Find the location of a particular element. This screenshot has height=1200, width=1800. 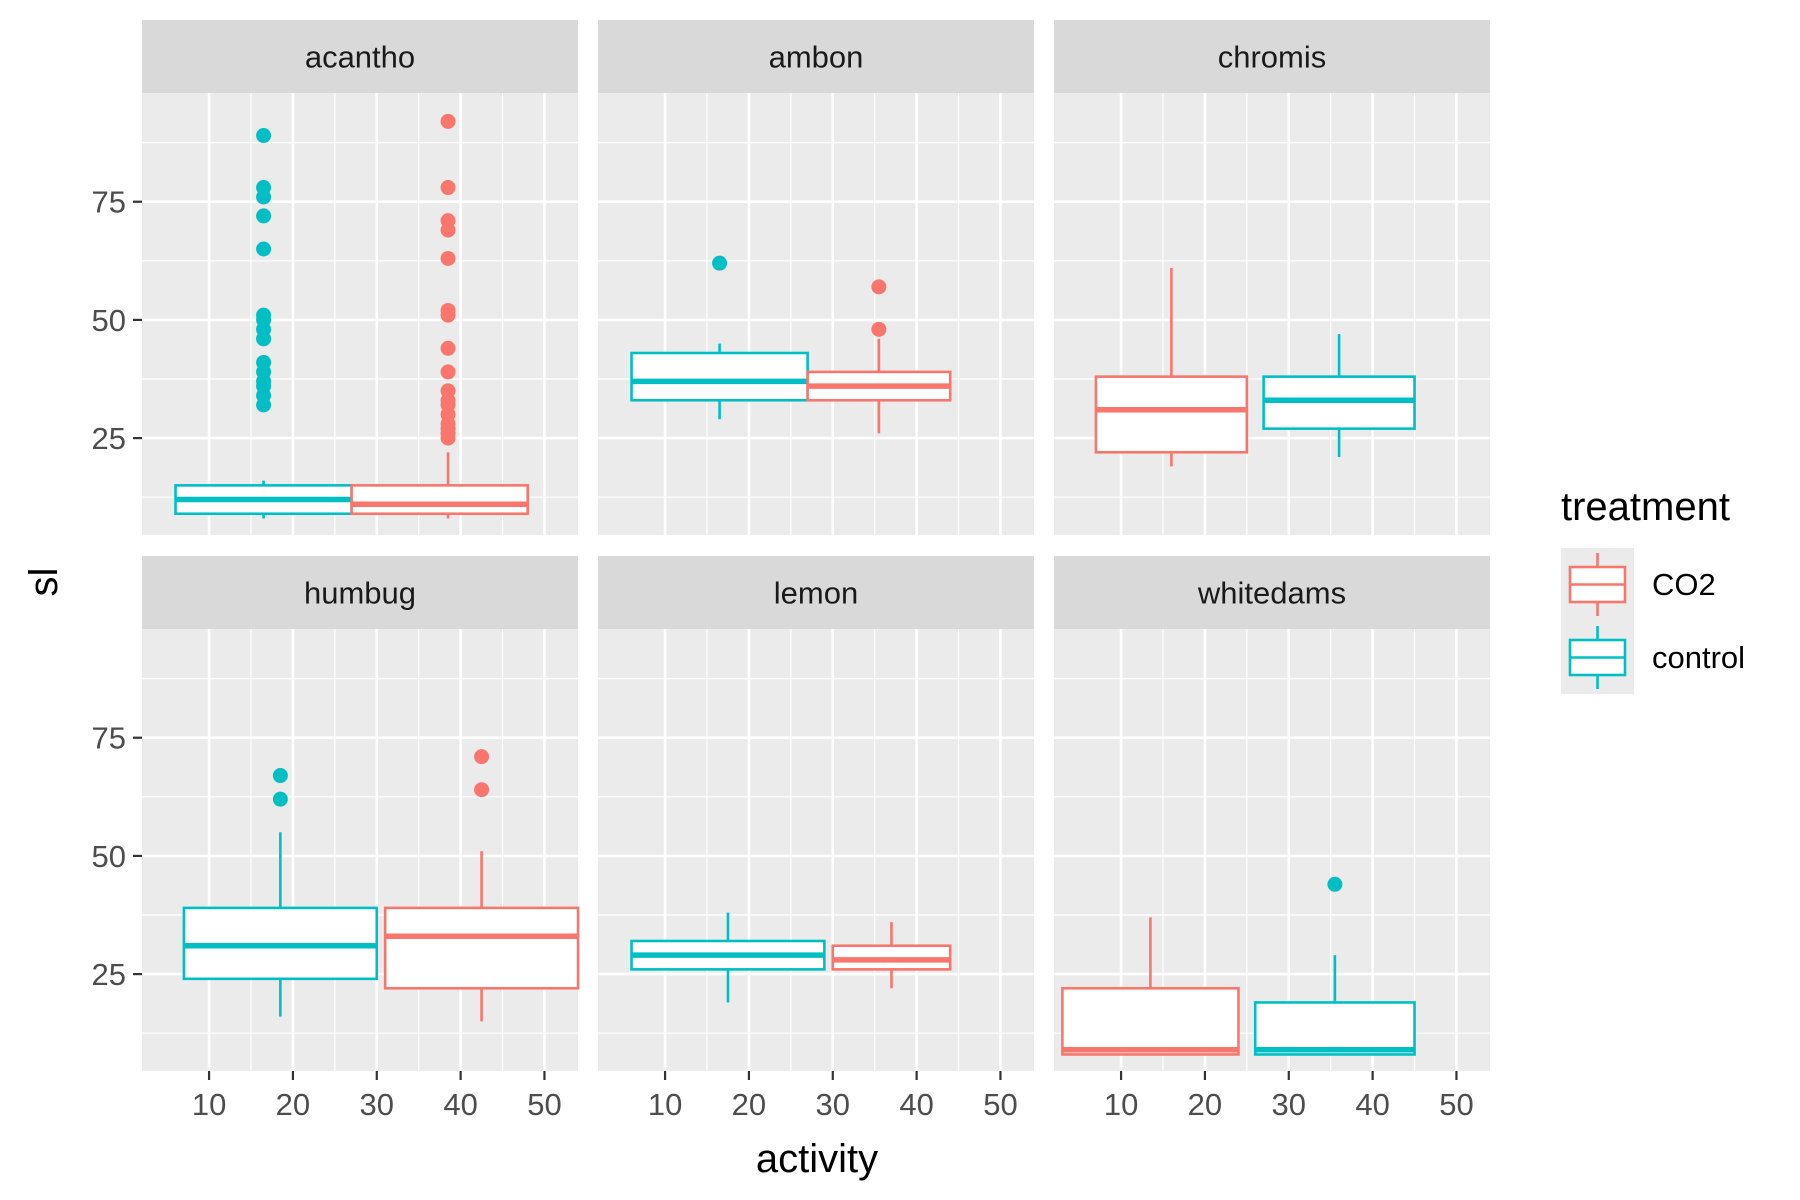

x-axis-title: activity is located at coordinates (817, 1159).